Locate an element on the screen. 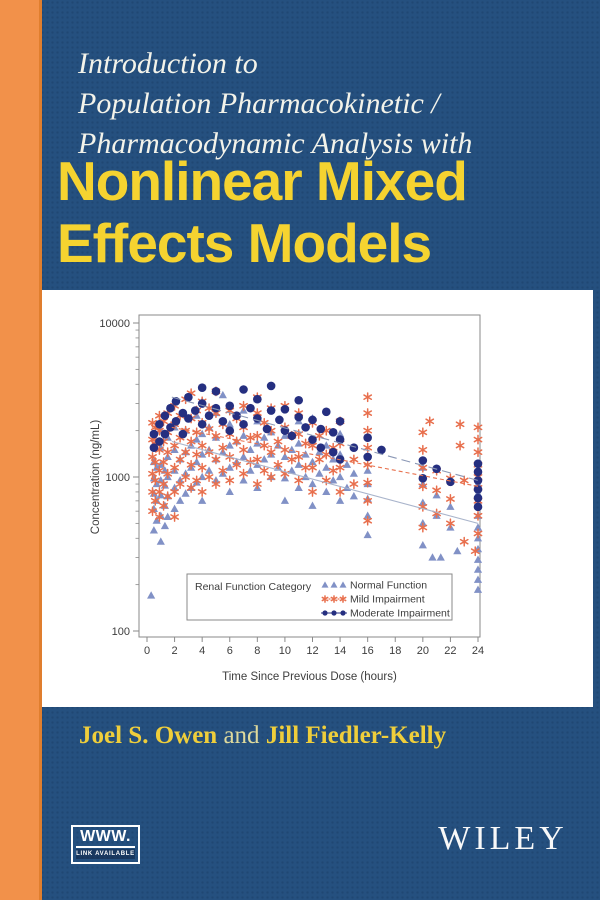 Image resolution: width=600 pixels, height=900 pixels. svg-text: 24 is located at coordinates (478, 651).